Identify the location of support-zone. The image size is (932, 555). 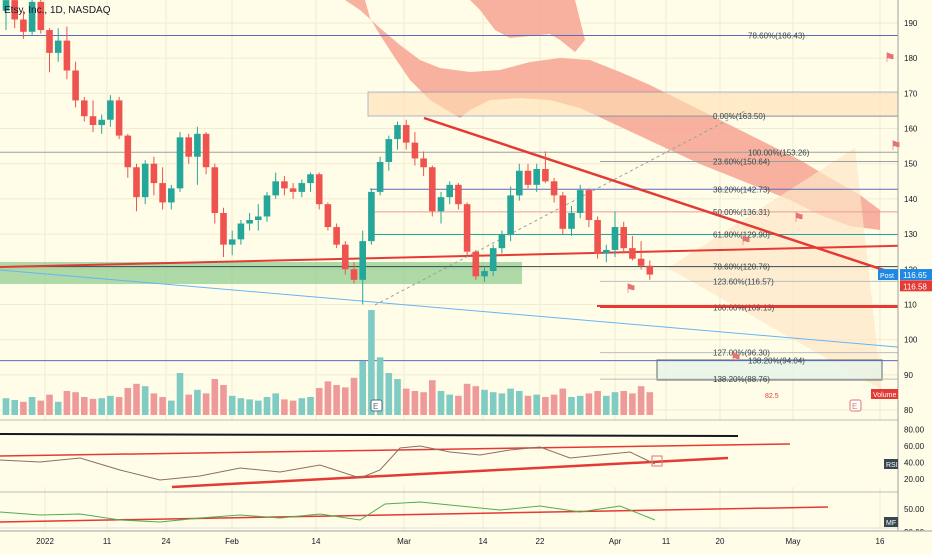
(261, 273).